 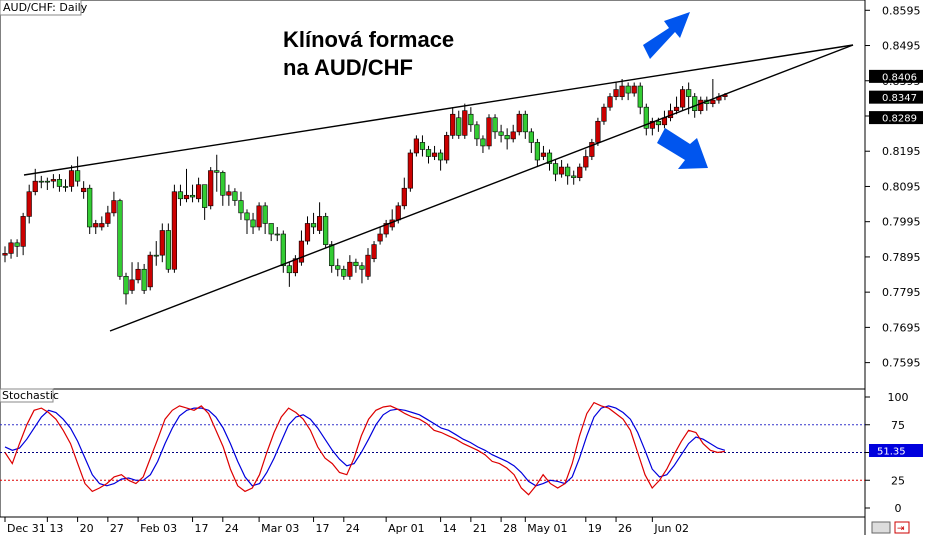 What do you see at coordinates (898, 425) in the screenshot?
I see `stoch-y-tick-label: 75` at bounding box center [898, 425].